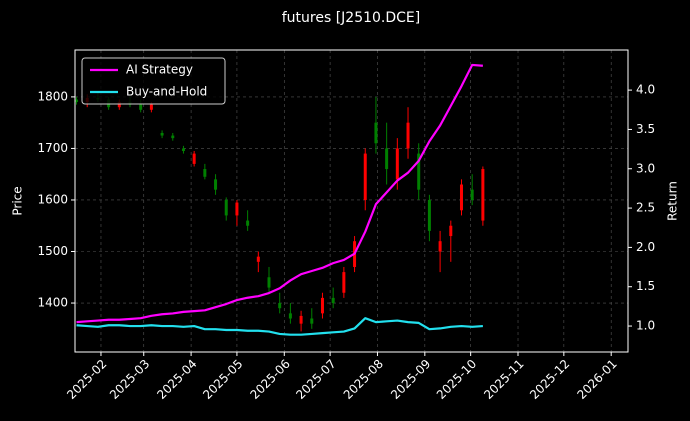 The image size is (690, 421). What do you see at coordinates (645, 286) in the screenshot?
I see `y2-tick-label: 1.5` at bounding box center [645, 286].